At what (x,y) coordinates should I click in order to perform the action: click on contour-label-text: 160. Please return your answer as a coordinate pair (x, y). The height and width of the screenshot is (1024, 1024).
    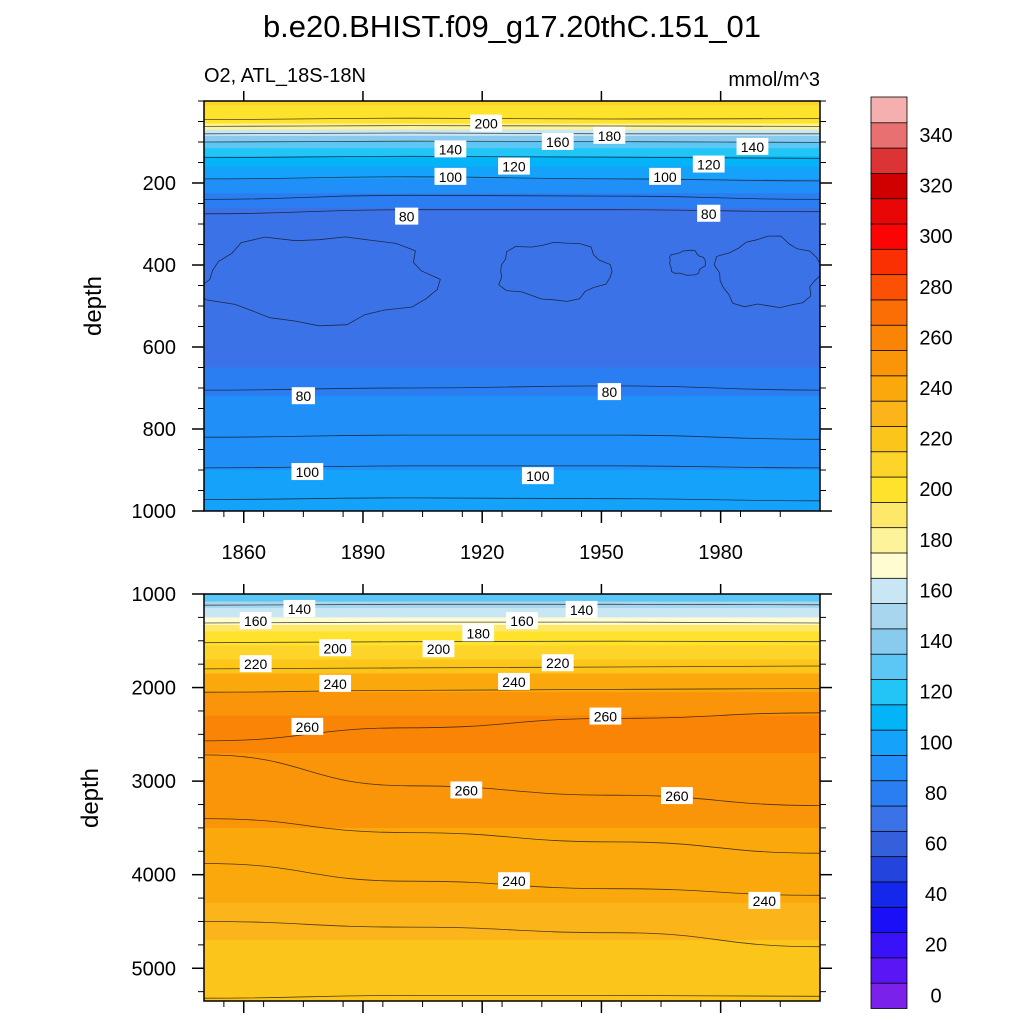
    Looking at the image, I should click on (256, 621).